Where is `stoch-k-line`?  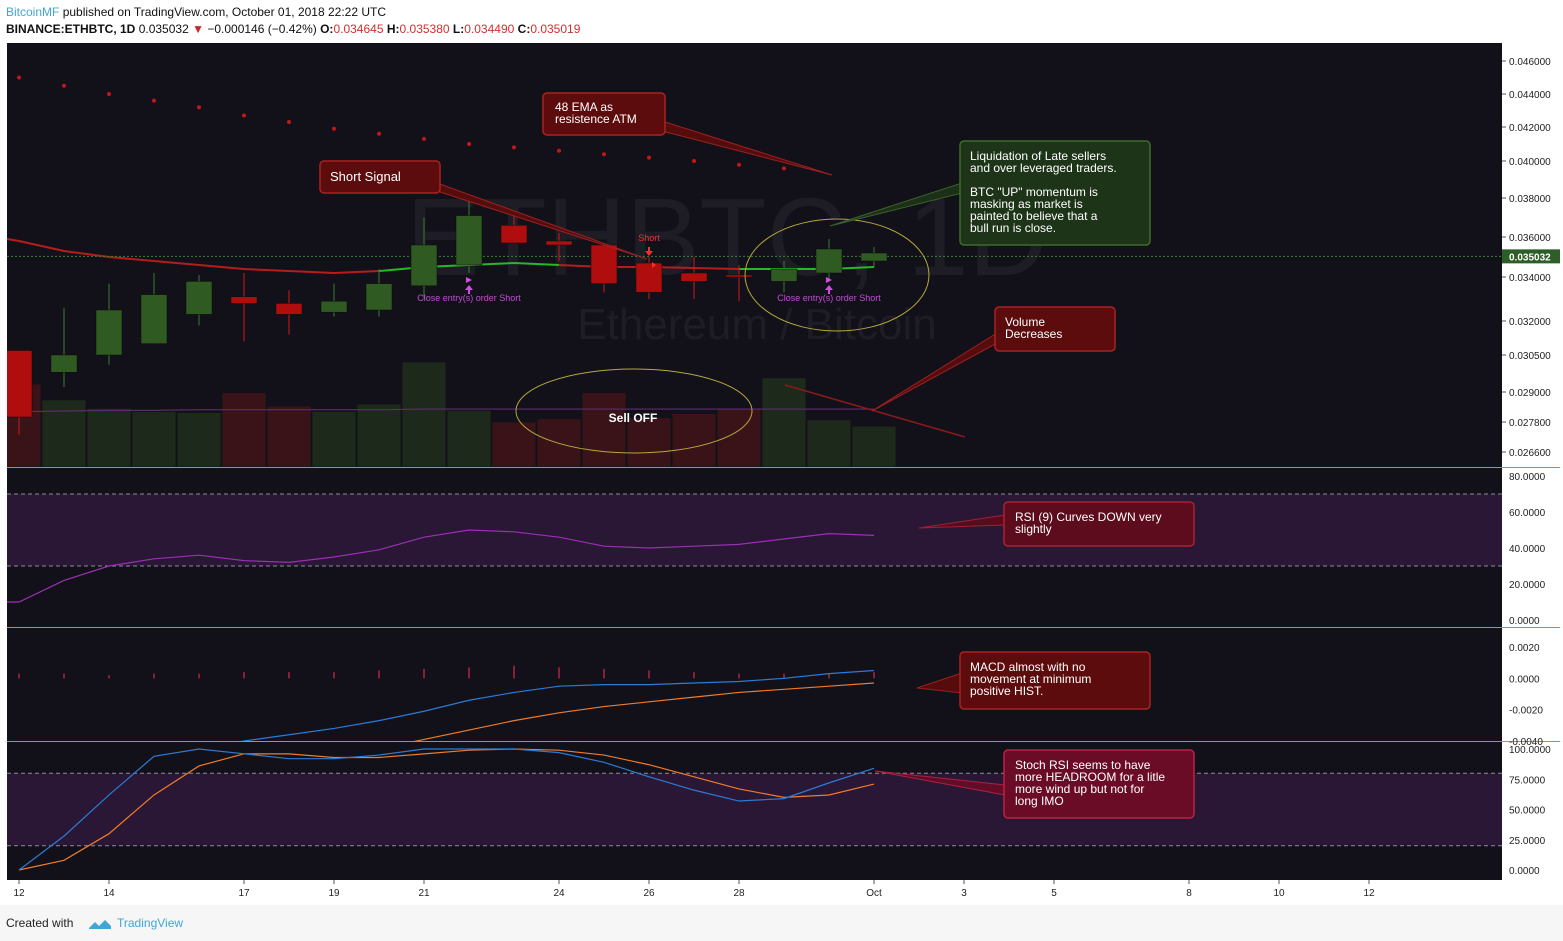
stoch-k-line is located at coordinates (446, 809).